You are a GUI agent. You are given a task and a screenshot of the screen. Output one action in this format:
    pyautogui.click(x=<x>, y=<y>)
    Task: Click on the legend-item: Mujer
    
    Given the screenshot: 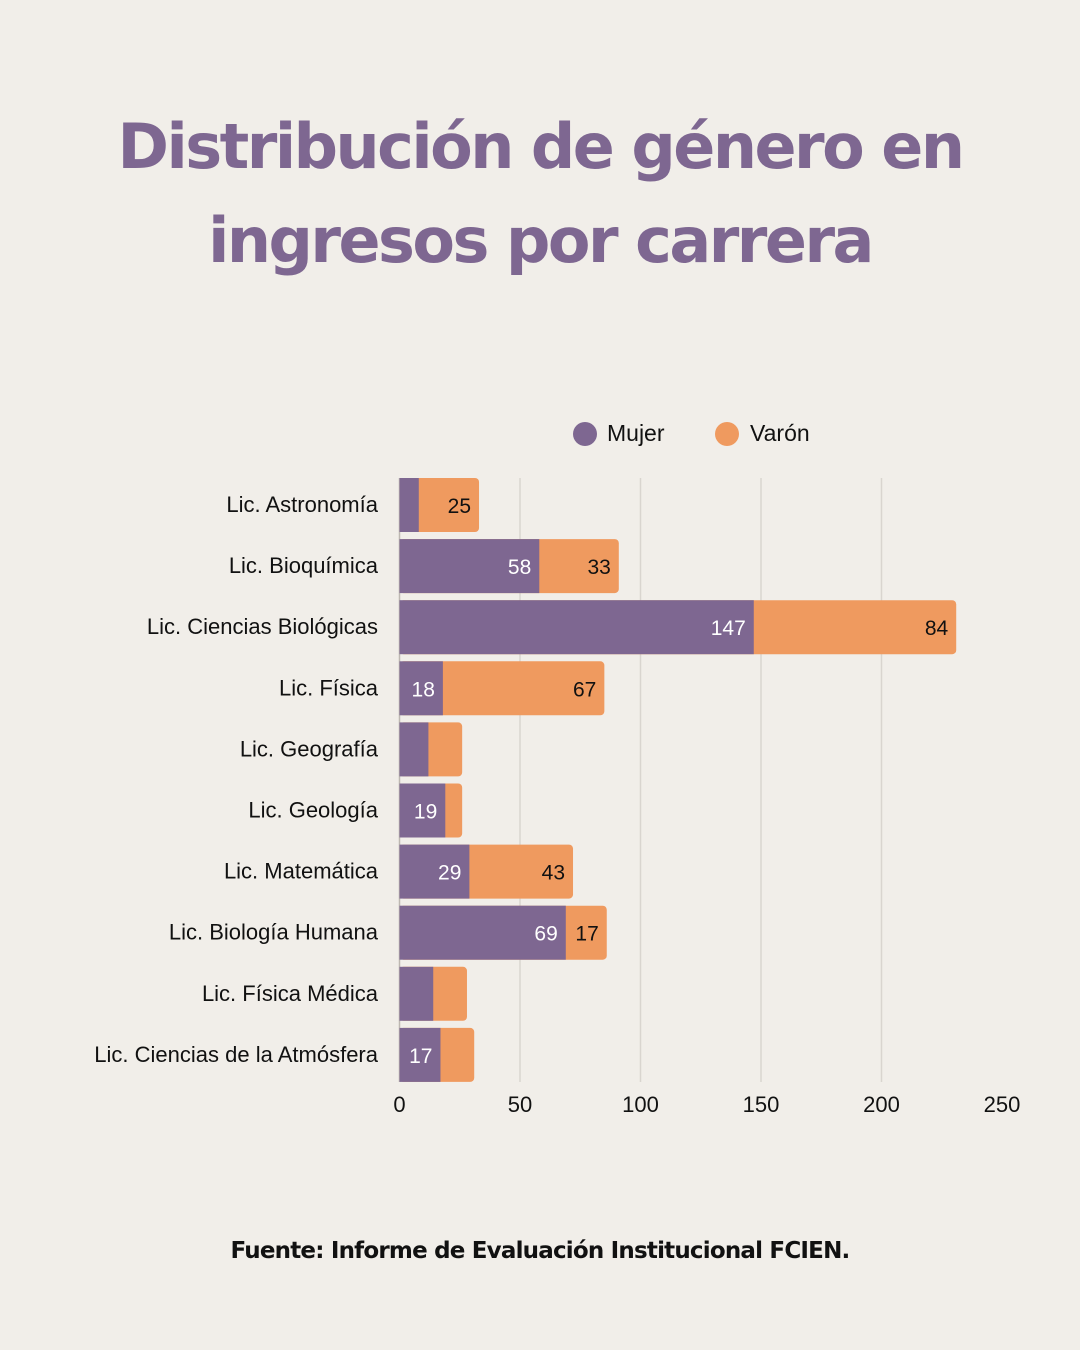 What is the action you would take?
    pyautogui.click(x=619, y=433)
    